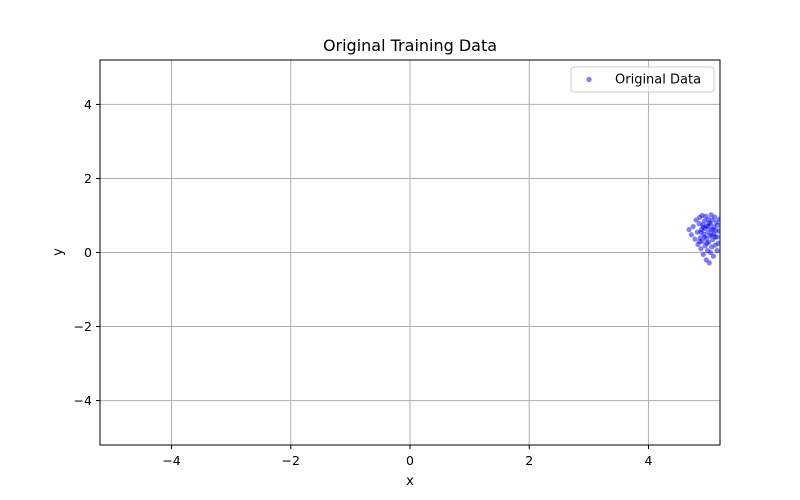 The width and height of the screenshot is (800, 500). I want to click on y-axis-label: y, so click(58, 252).